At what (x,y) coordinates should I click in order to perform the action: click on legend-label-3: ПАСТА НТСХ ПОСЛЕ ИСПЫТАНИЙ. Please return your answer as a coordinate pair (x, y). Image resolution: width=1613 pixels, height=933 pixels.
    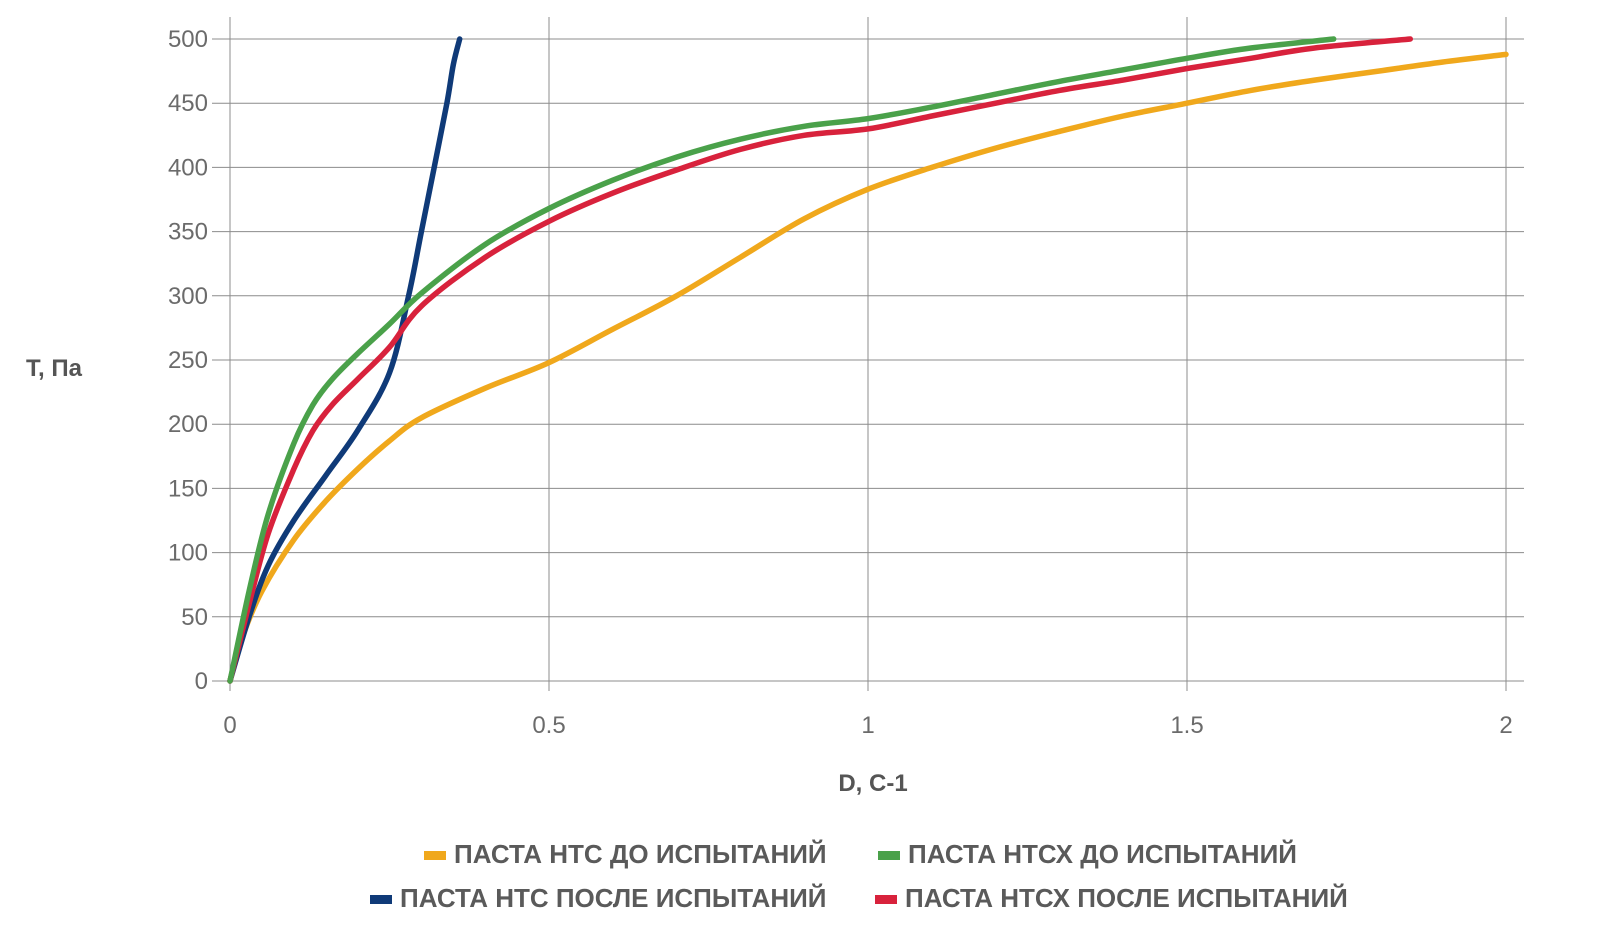
    Looking at the image, I should click on (1126, 898).